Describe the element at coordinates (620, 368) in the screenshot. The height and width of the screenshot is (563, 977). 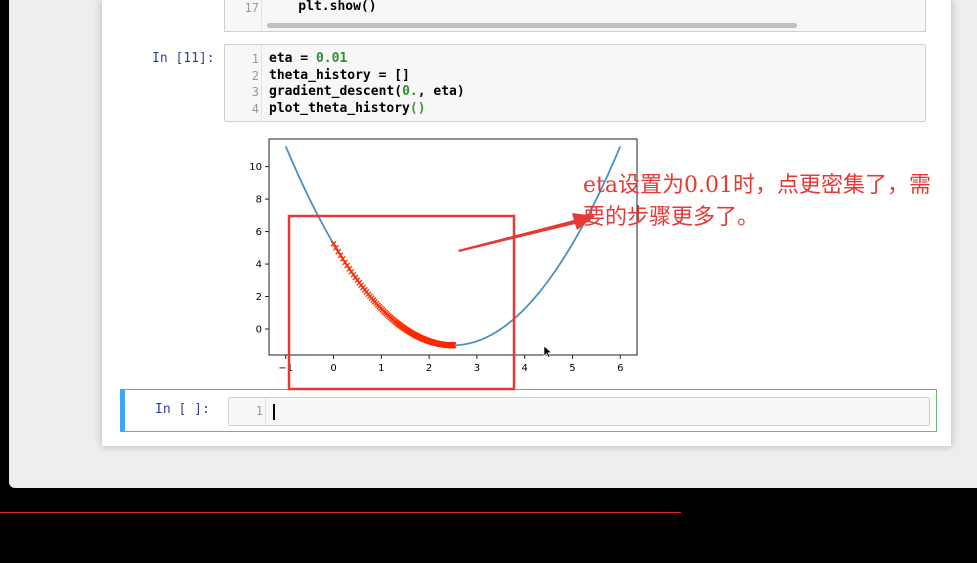
I see `x-tick-label: 6` at that location.